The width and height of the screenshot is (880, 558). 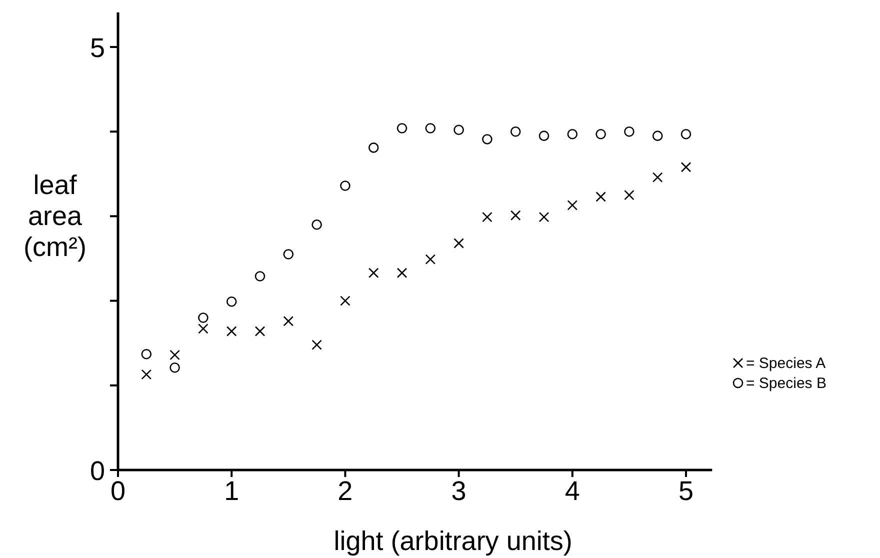 I want to click on legend-label: = Species A, so click(x=786, y=363).